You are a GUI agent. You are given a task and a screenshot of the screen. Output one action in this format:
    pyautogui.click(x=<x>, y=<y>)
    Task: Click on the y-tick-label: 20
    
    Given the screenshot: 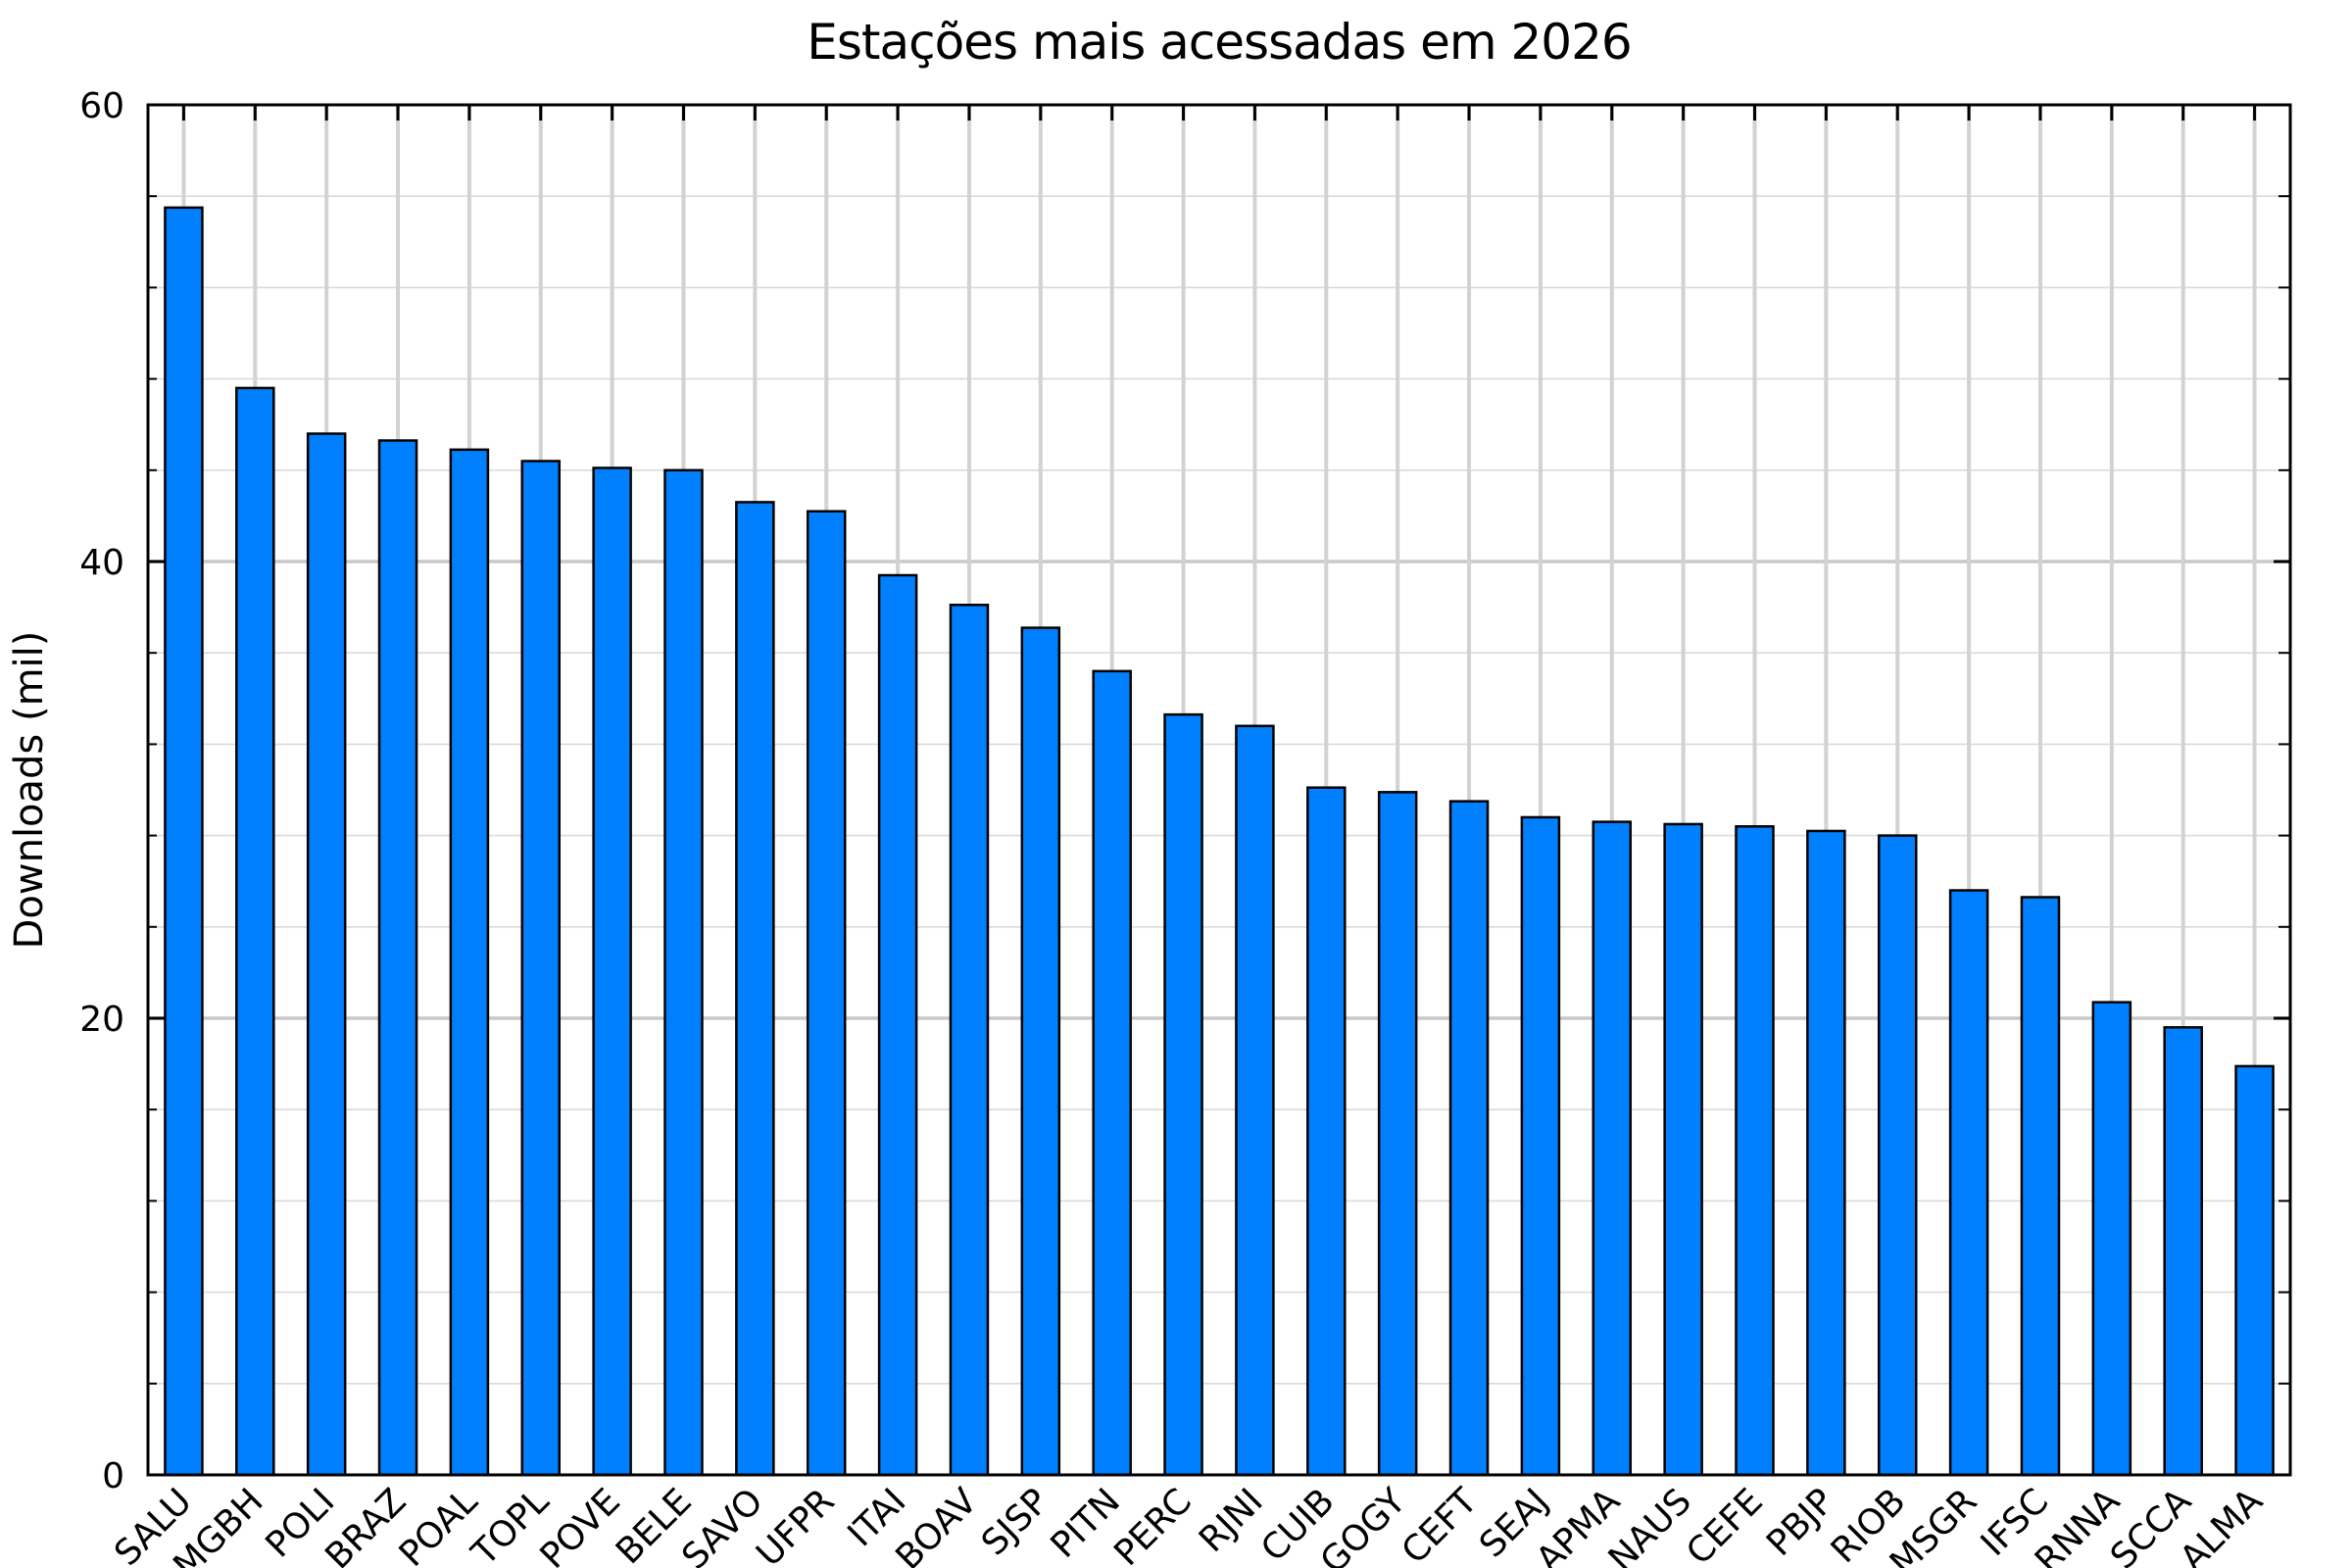 What is the action you would take?
    pyautogui.click(x=101, y=1020)
    